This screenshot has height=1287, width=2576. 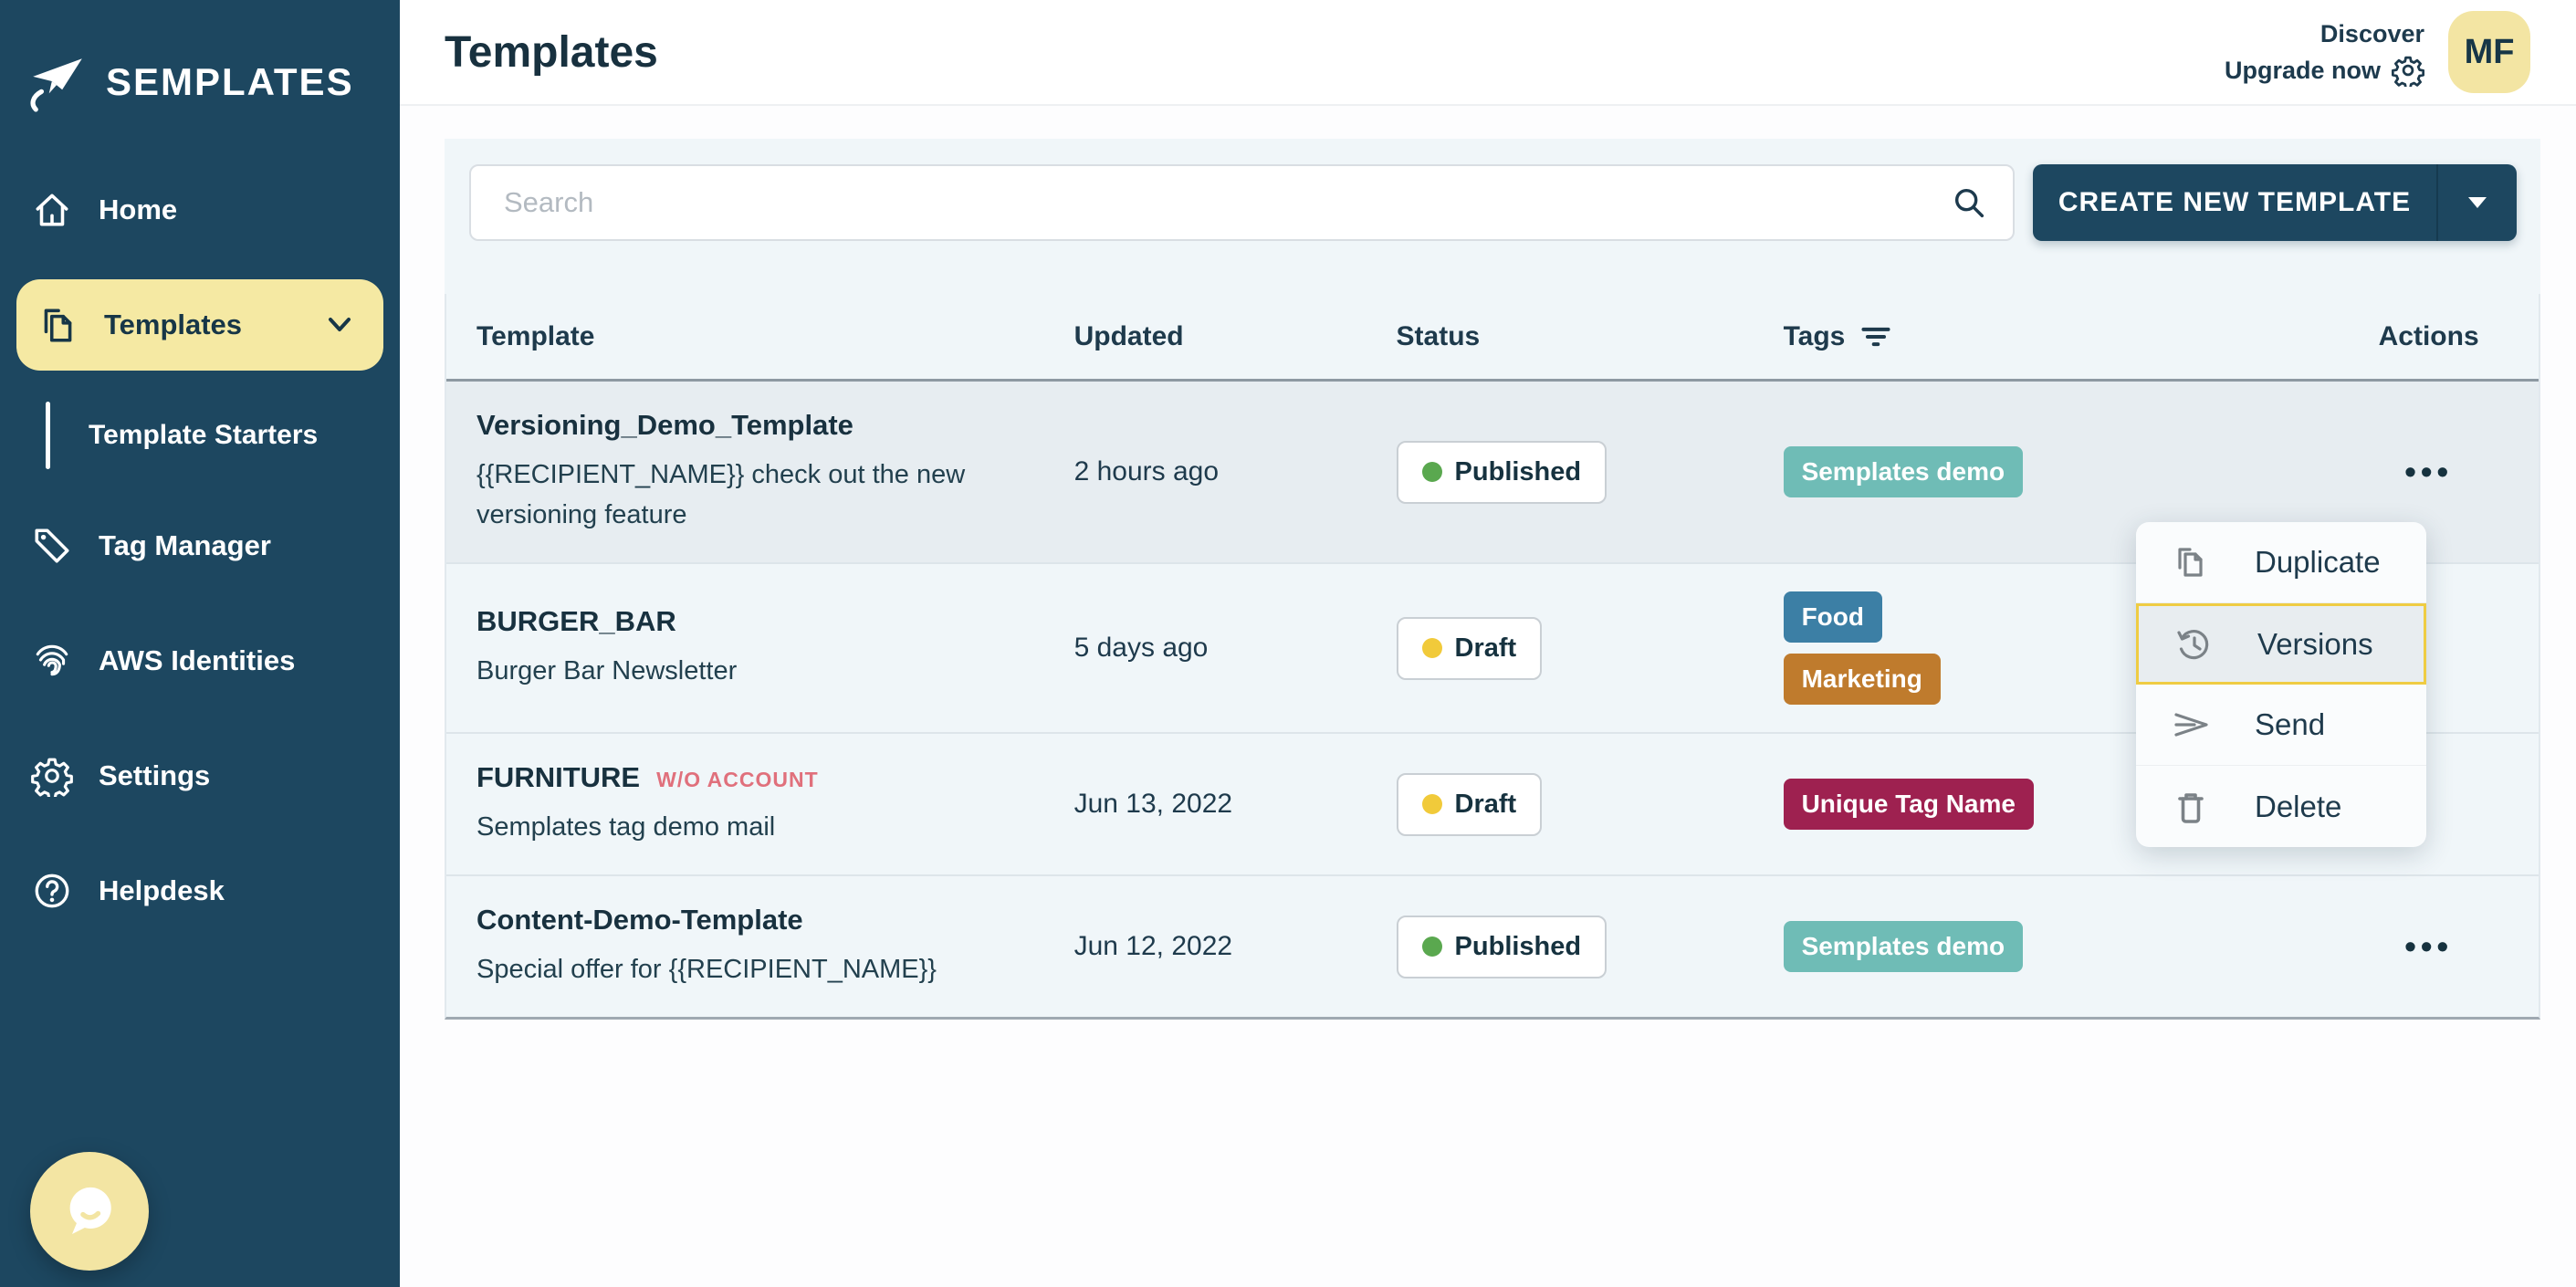 I want to click on create-button-label: CREATE NEW TEMPLATE, so click(x=2235, y=202).